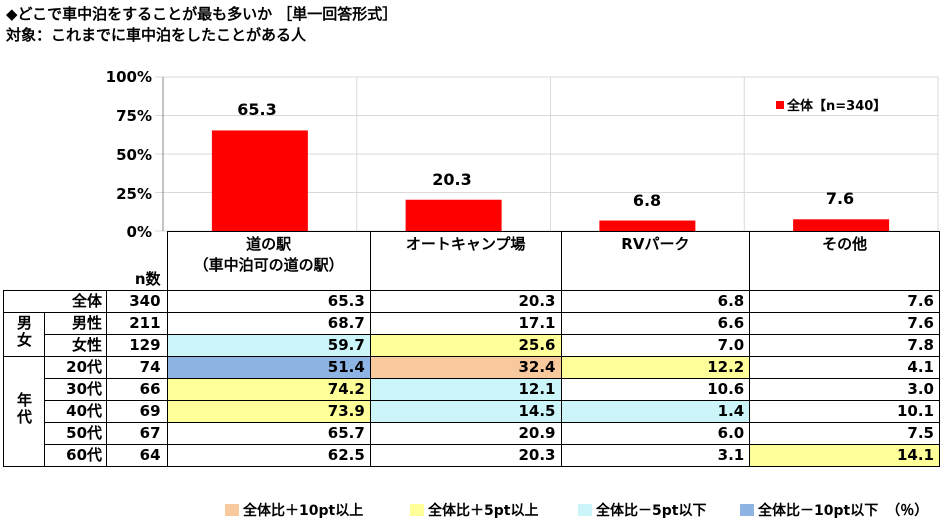 This screenshot has width=940, height=522. What do you see at coordinates (465, 367) in the screenshot?
I see `table-cell: 32.4` at bounding box center [465, 367].